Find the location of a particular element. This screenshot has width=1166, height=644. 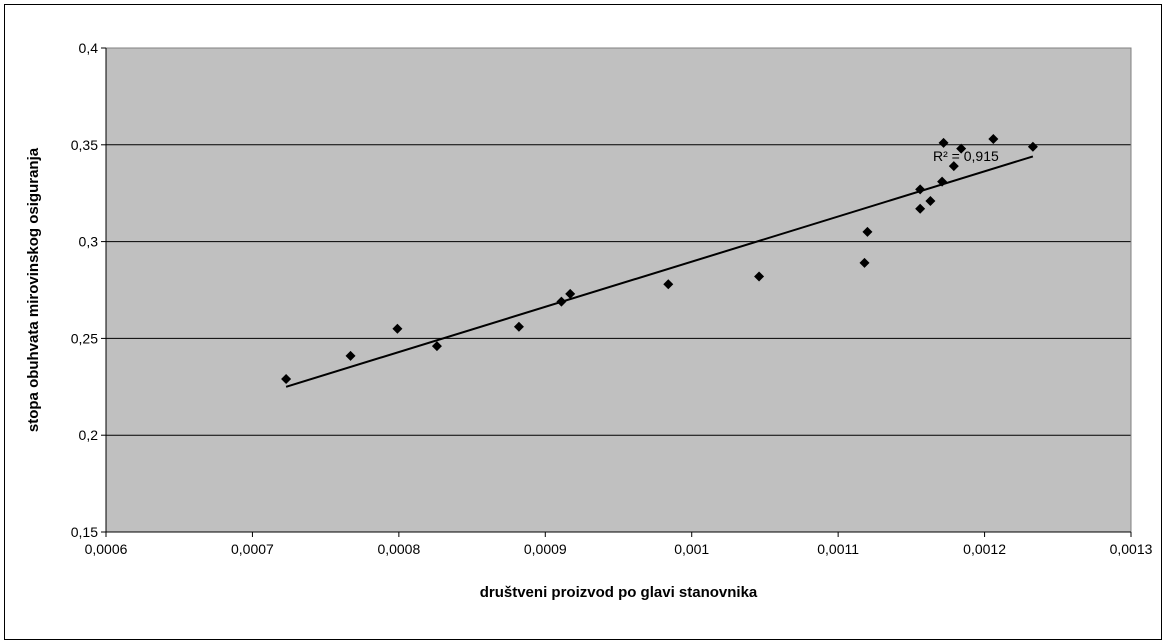

x-tick-label: 0,0011 is located at coordinates (838, 549).